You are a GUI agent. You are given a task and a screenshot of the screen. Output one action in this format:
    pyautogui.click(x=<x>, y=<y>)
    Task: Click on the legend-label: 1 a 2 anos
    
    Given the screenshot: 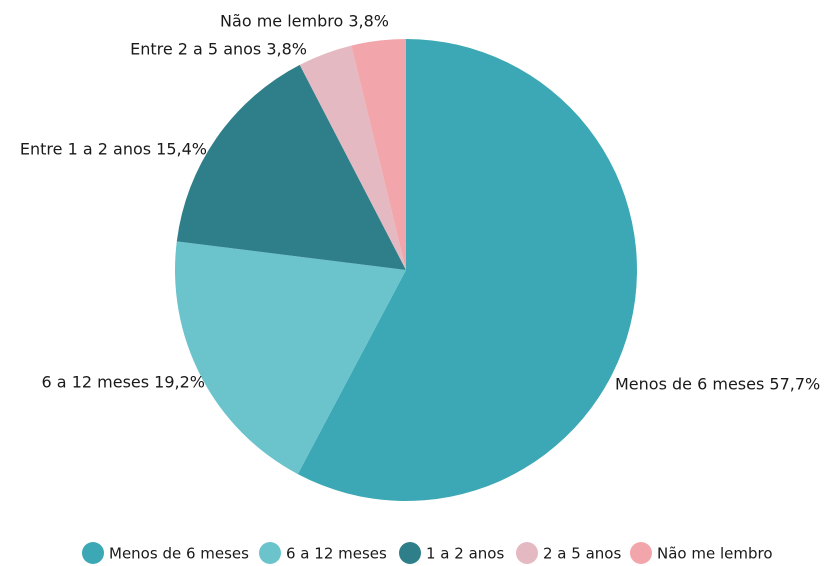 What is the action you would take?
    pyautogui.click(x=465, y=554)
    